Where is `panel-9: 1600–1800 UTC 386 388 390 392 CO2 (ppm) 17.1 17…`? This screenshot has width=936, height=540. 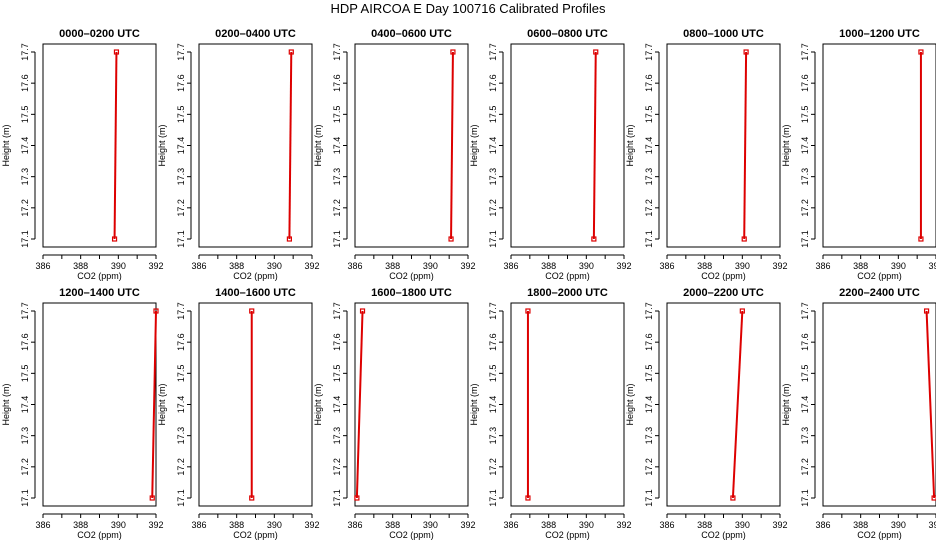
panel-9: 1600–1800 UTC 386 388 390 392 CO2 (ppm) 17.1 17… is located at coordinates (394, 413).